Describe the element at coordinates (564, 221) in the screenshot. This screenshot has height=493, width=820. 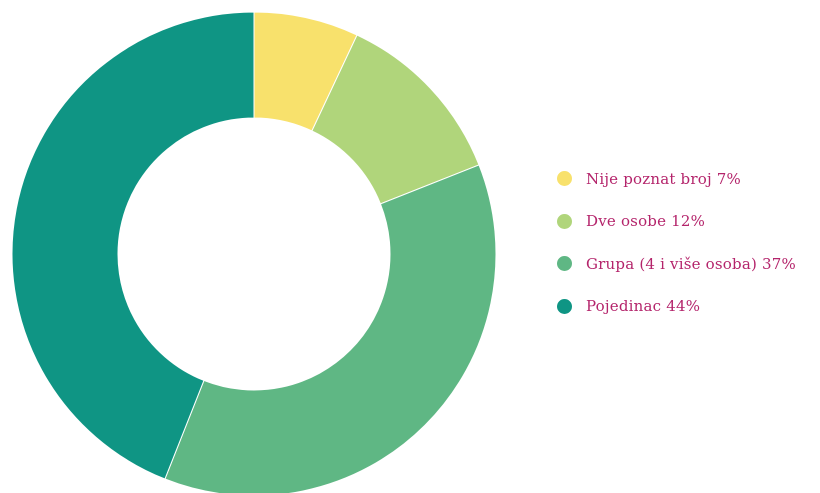
I see `legend-swatch-dve-osobe` at that location.